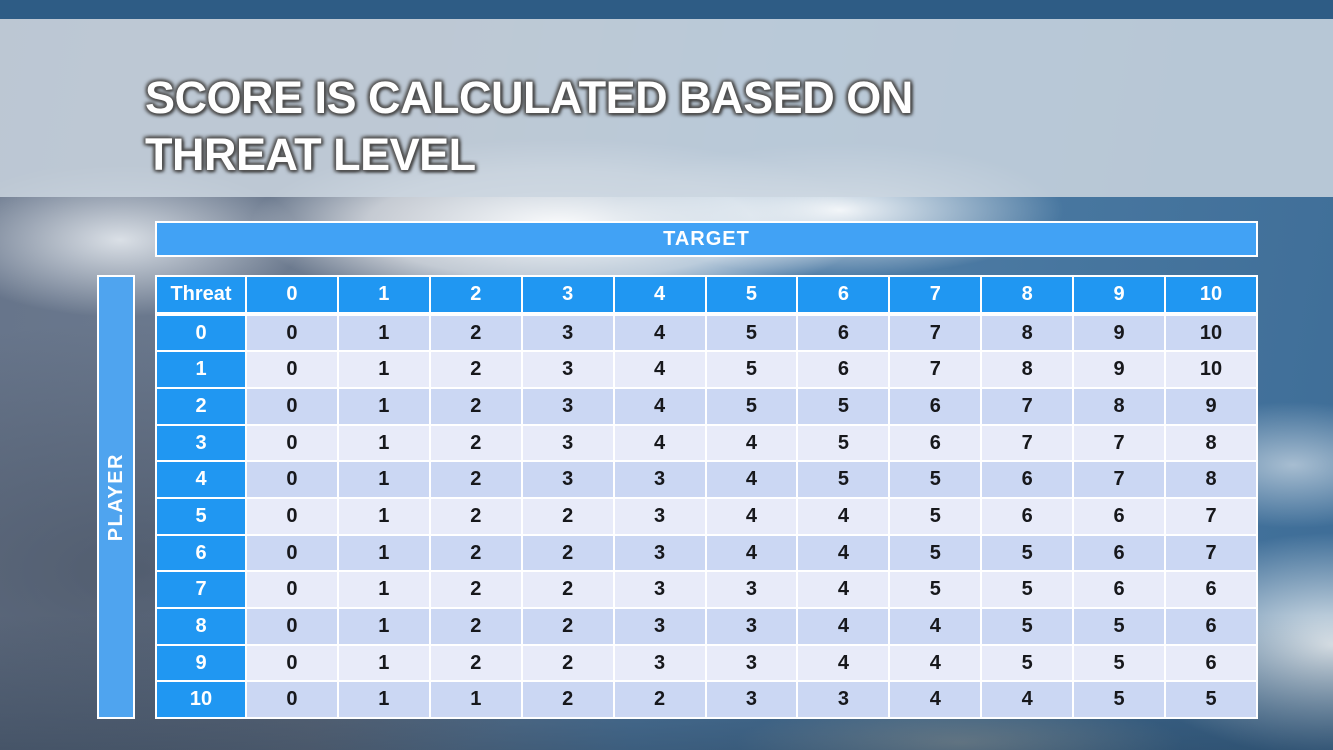  I want to click on table-row: 10 0 1 1 2 2 3 3 4 4 5 5, so click(706, 700).